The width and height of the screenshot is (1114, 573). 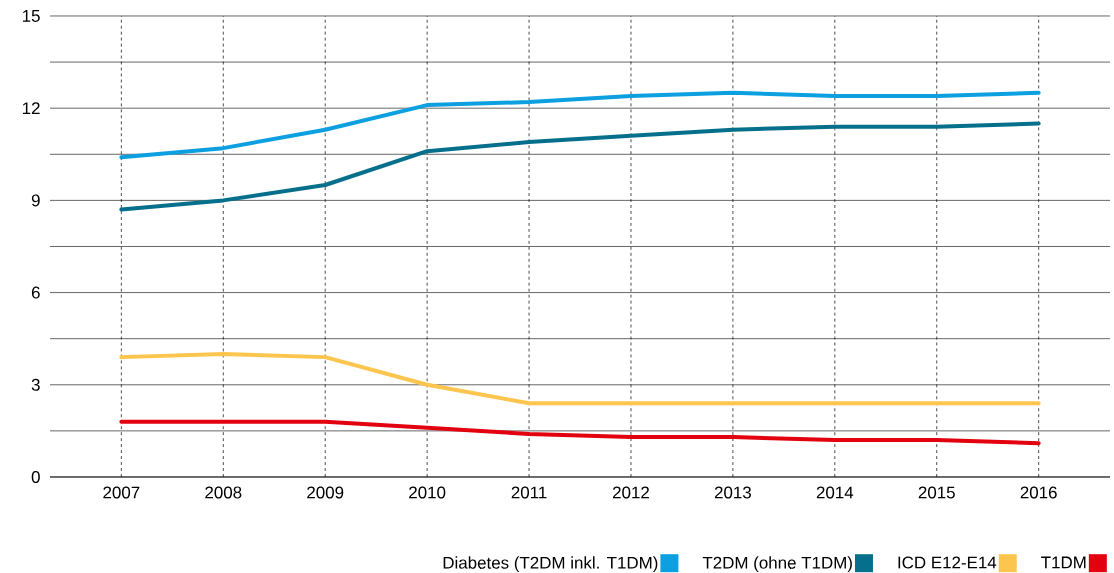 What do you see at coordinates (529, 492) in the screenshot?
I see `x-tick-label: 2011` at bounding box center [529, 492].